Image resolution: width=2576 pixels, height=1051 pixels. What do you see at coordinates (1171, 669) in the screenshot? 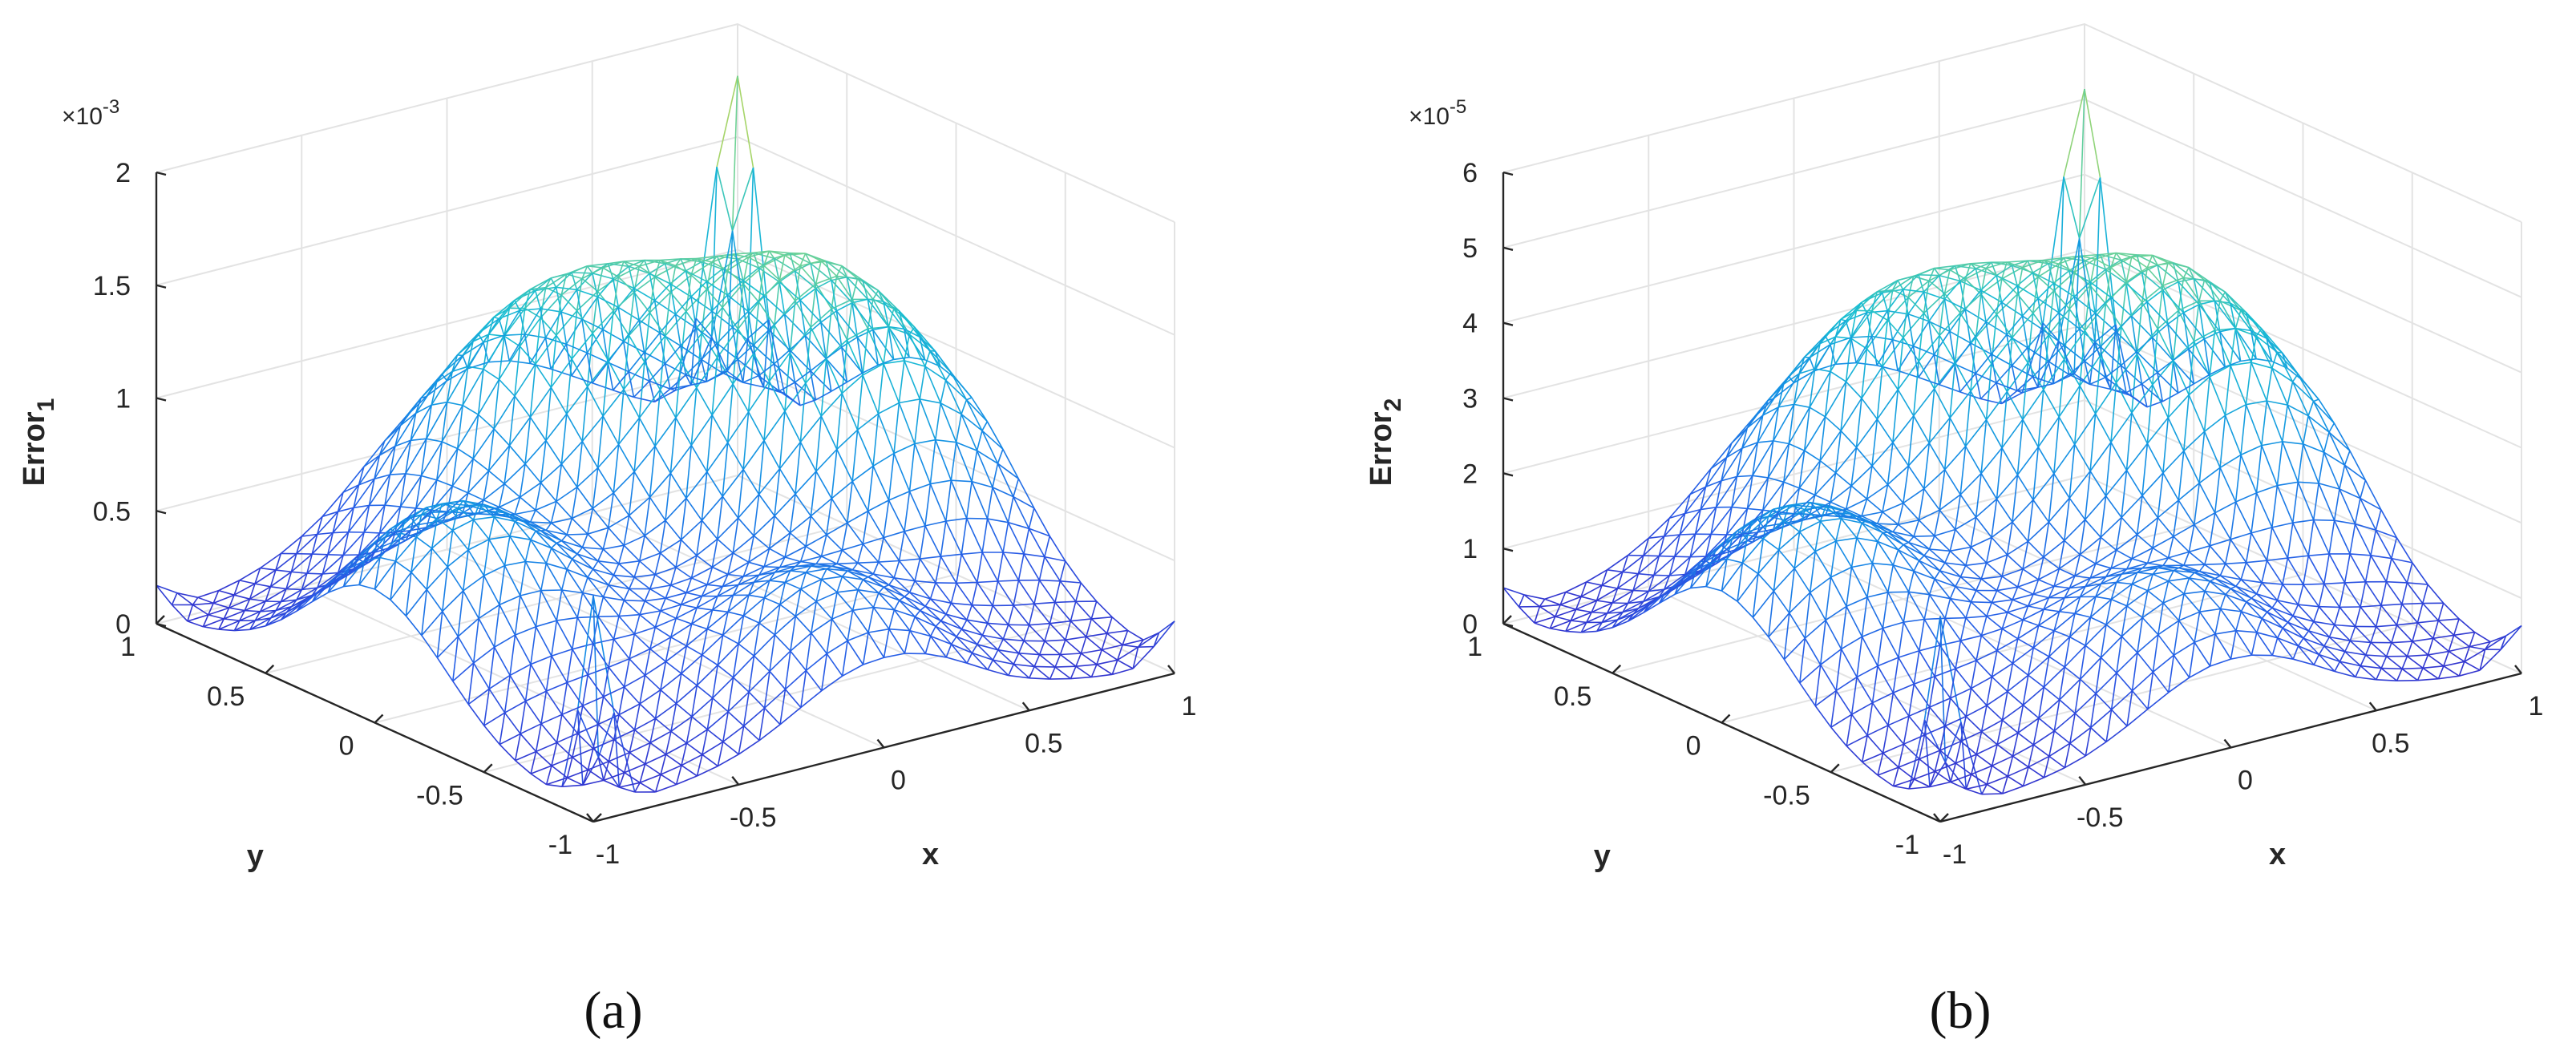
I see `x-tick-mark` at bounding box center [1171, 669].